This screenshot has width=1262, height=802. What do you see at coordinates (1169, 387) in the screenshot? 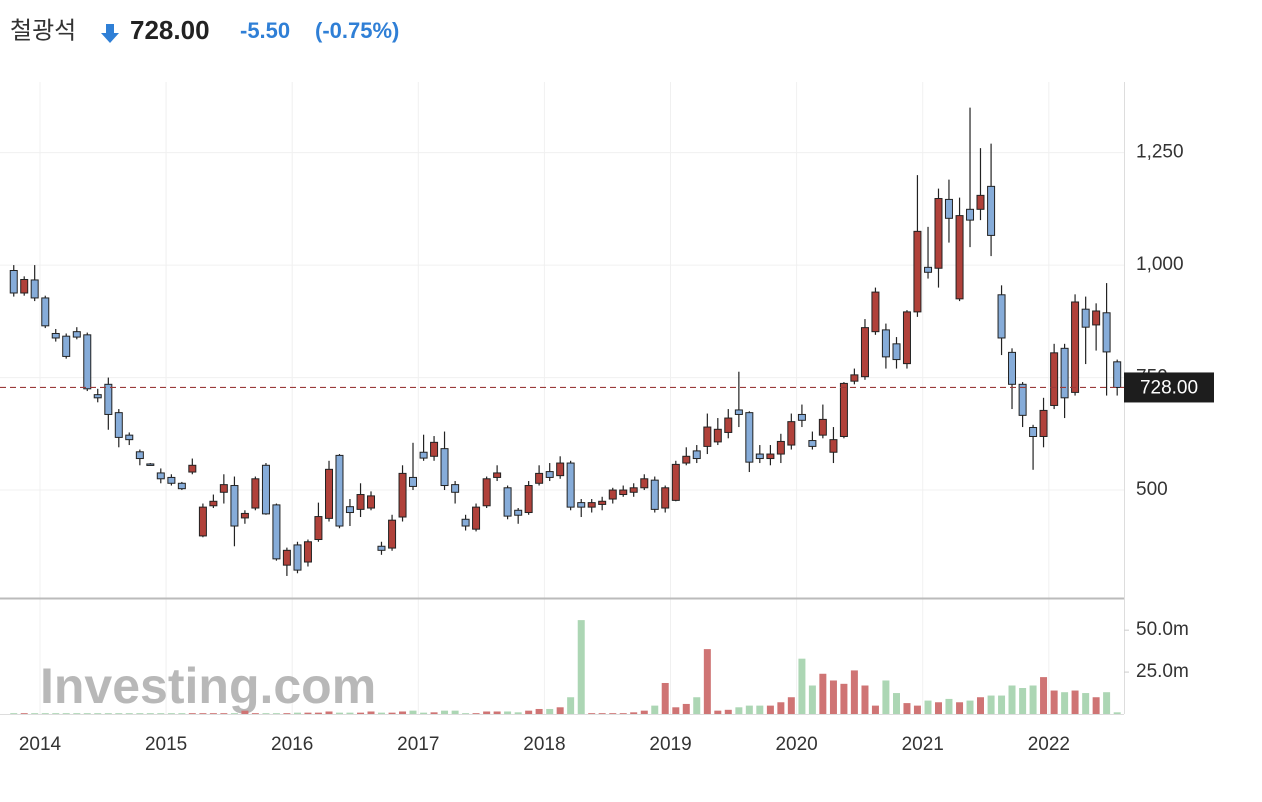
I see `last-price-box` at bounding box center [1169, 387].